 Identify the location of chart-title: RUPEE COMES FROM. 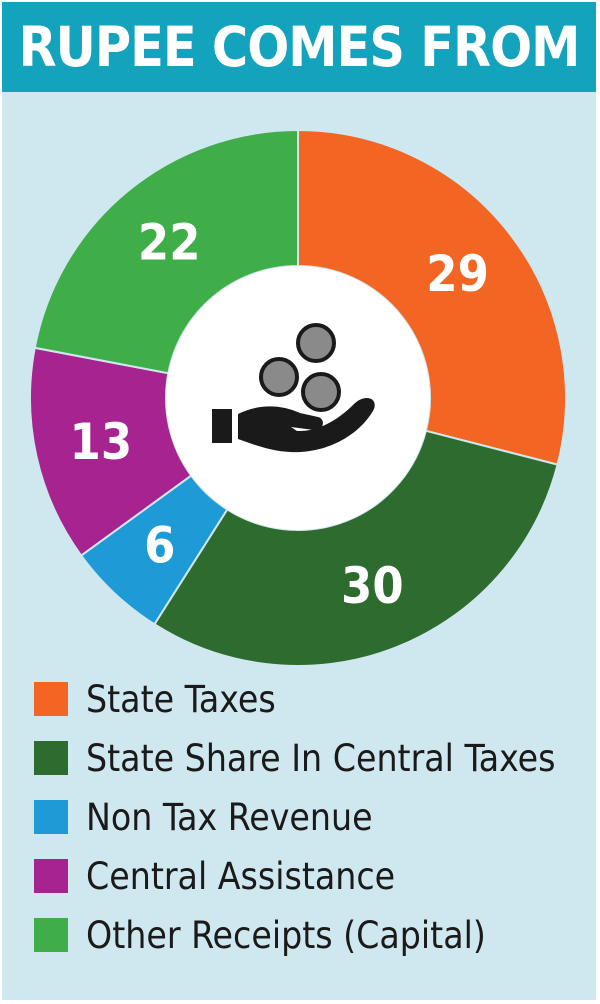
(299, 47).